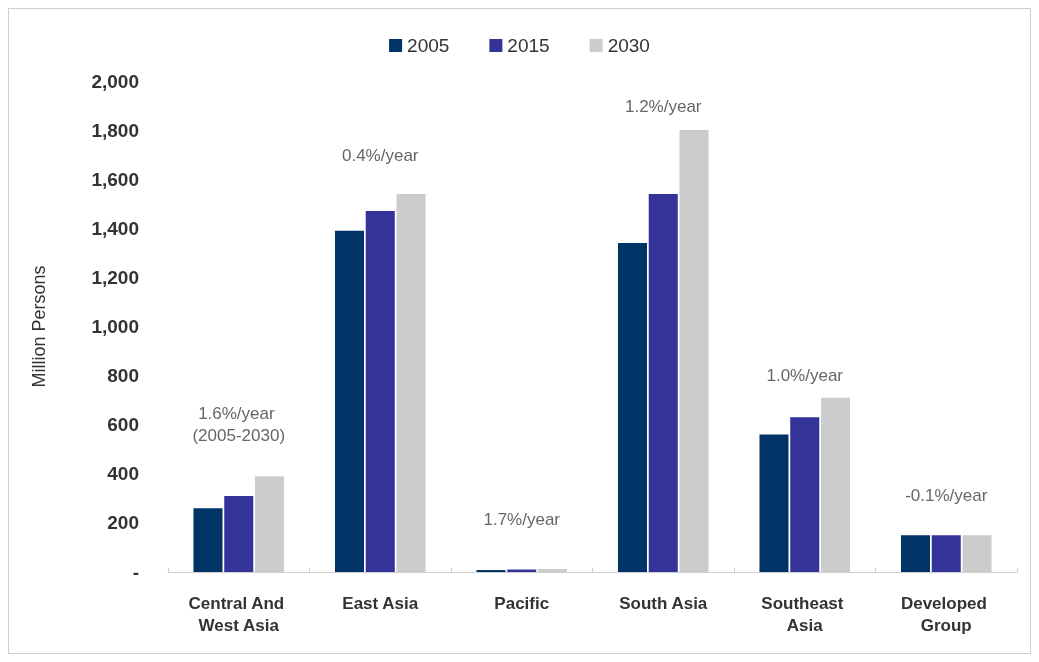 The width and height of the screenshot is (1039, 662). Describe the element at coordinates (238, 614) in the screenshot. I see `x-tick-label: Central And West Asia` at that location.